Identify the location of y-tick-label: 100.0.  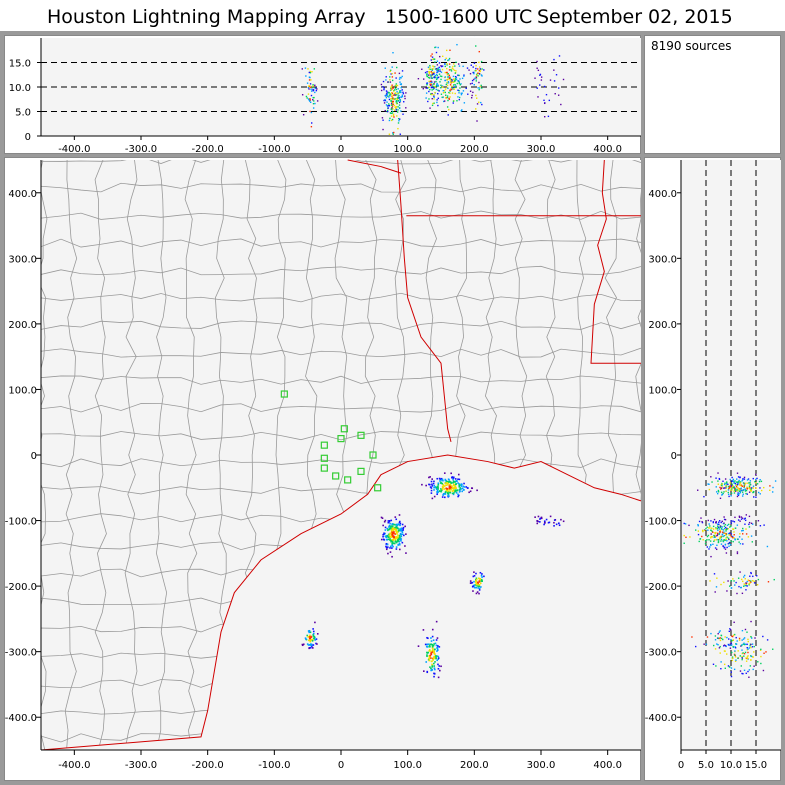
(22, 390).